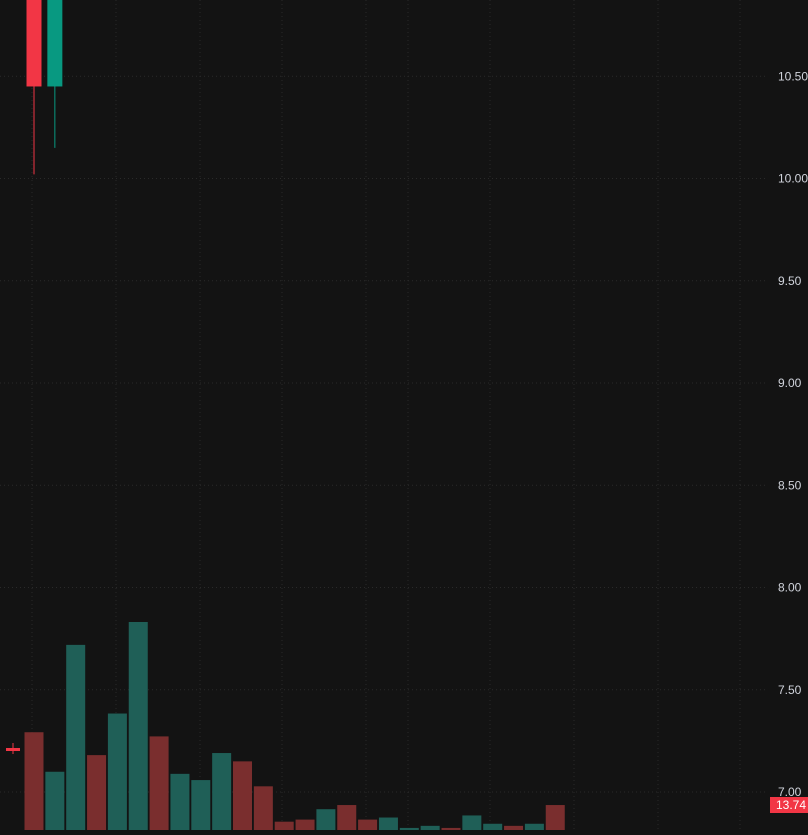  Describe the element at coordinates (790, 281) in the screenshot. I see `price-tick-label: 9.50` at that location.